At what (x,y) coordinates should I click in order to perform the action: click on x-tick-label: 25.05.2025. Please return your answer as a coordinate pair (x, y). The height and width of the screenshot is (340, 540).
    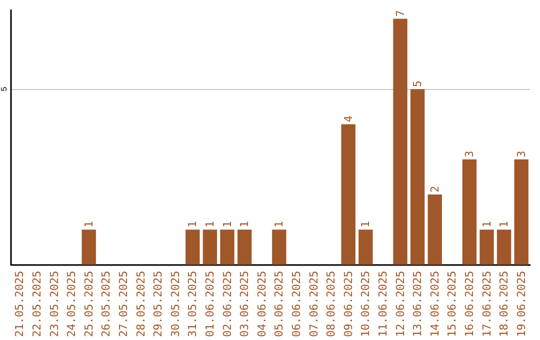
    Looking at the image, I should click on (89, 304).